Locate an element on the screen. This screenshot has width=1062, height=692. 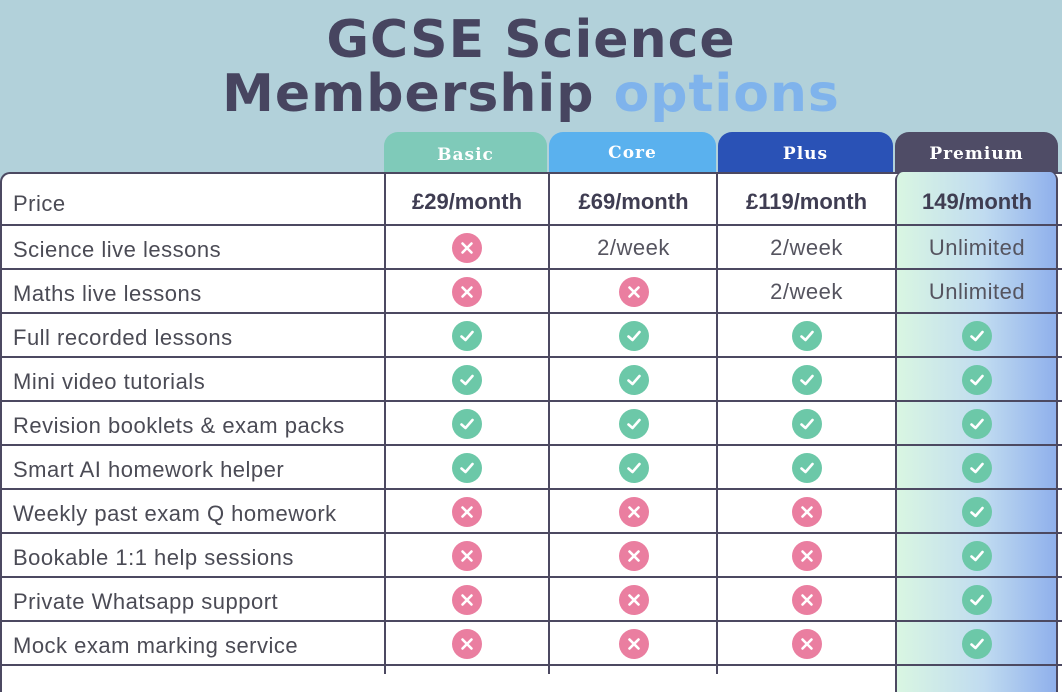
plan-tab-plus: Plus is located at coordinates (805, 153).